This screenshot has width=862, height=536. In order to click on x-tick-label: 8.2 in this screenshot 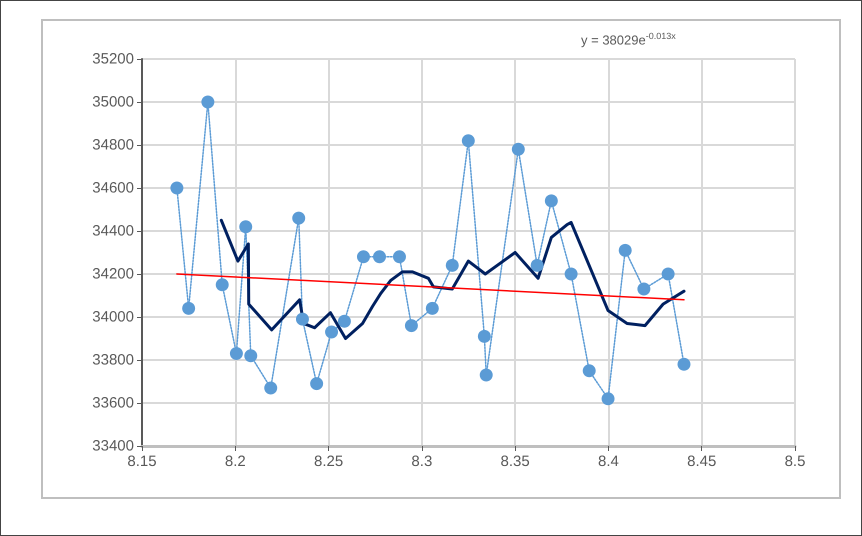, I will do `click(235, 461)`.